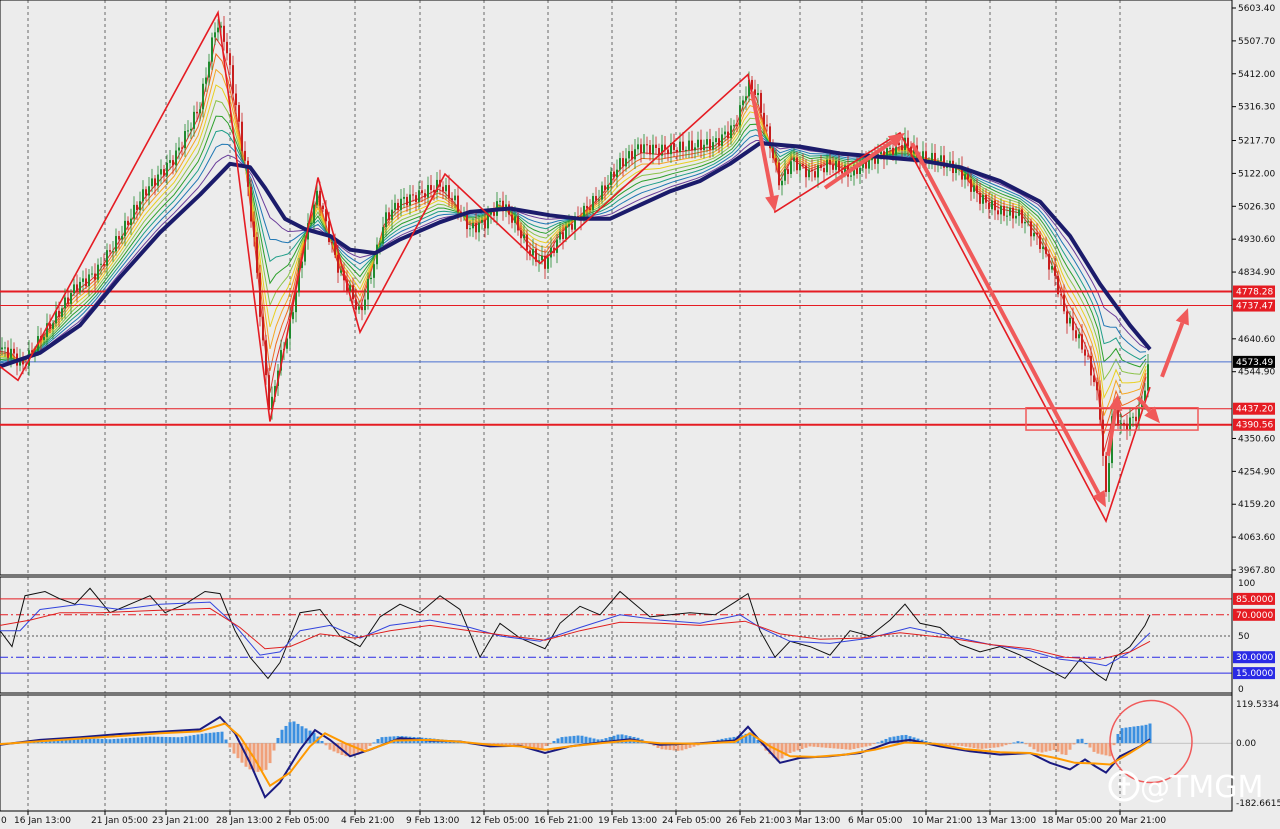  Describe the element at coordinates (1254, 616) in the screenshot. I see `osc-level-tag-text: 70.0000` at that location.